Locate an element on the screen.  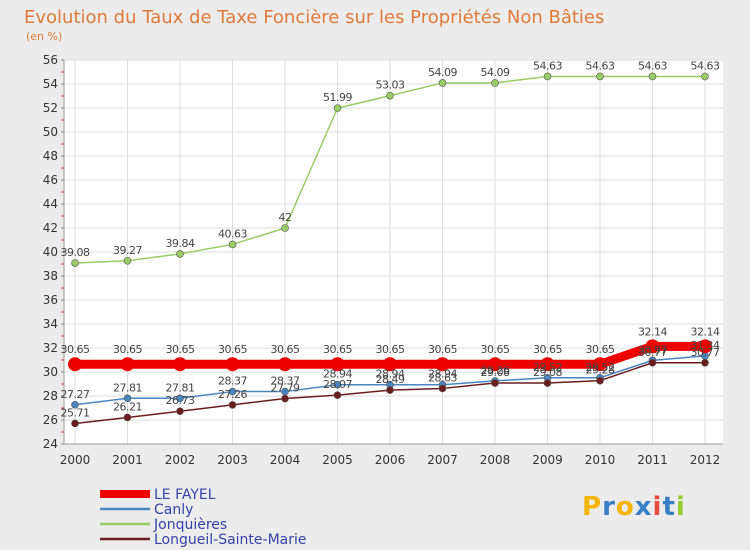
x-tick-label: 2010 is located at coordinates (600, 460).